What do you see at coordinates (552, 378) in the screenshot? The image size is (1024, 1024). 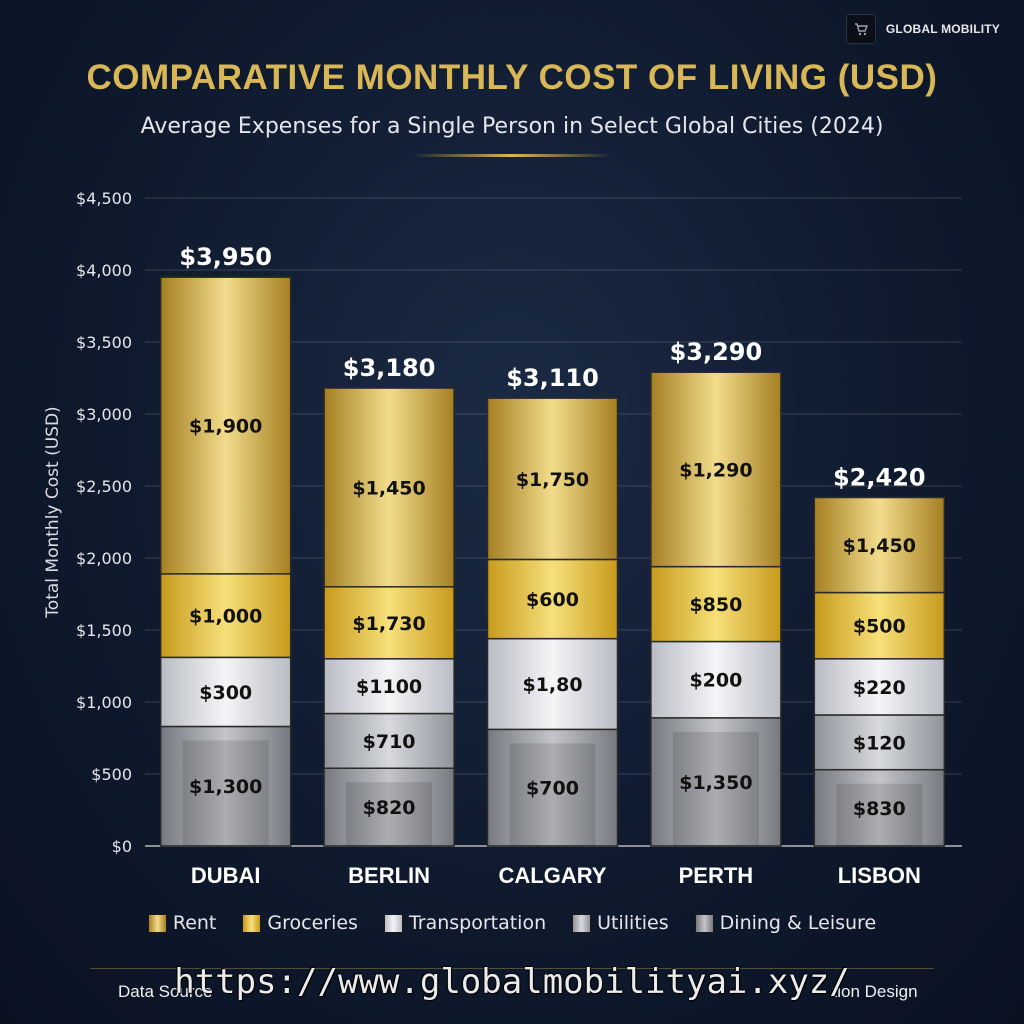 I see `bar-total-label: $3,110` at bounding box center [552, 378].